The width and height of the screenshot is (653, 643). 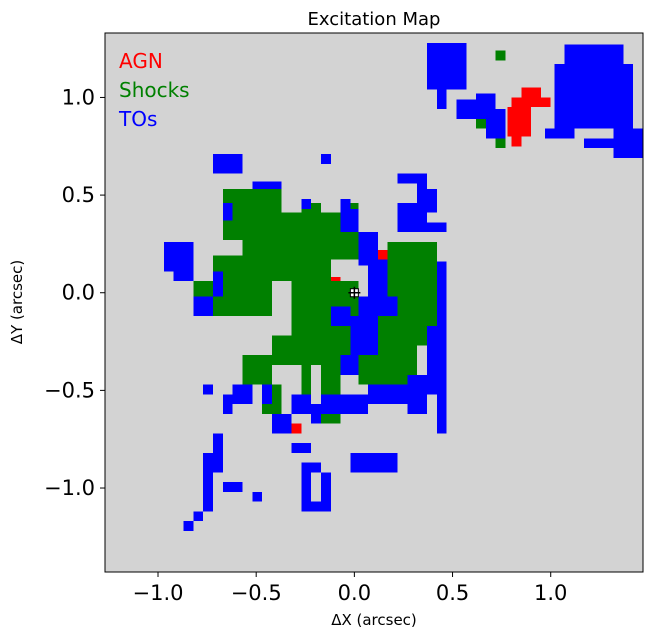 I want to click on chart-title: Excitation Map, so click(x=374, y=19).